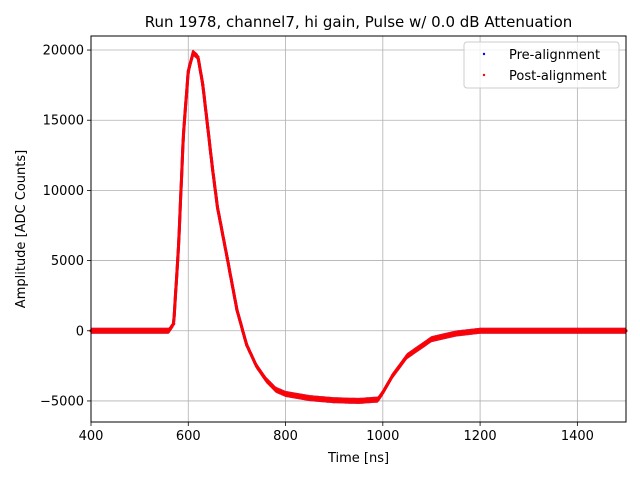 The height and width of the screenshot is (480, 640). Describe the element at coordinates (484, 54) in the screenshot. I see `legend-marker-pre-alignment` at that location.